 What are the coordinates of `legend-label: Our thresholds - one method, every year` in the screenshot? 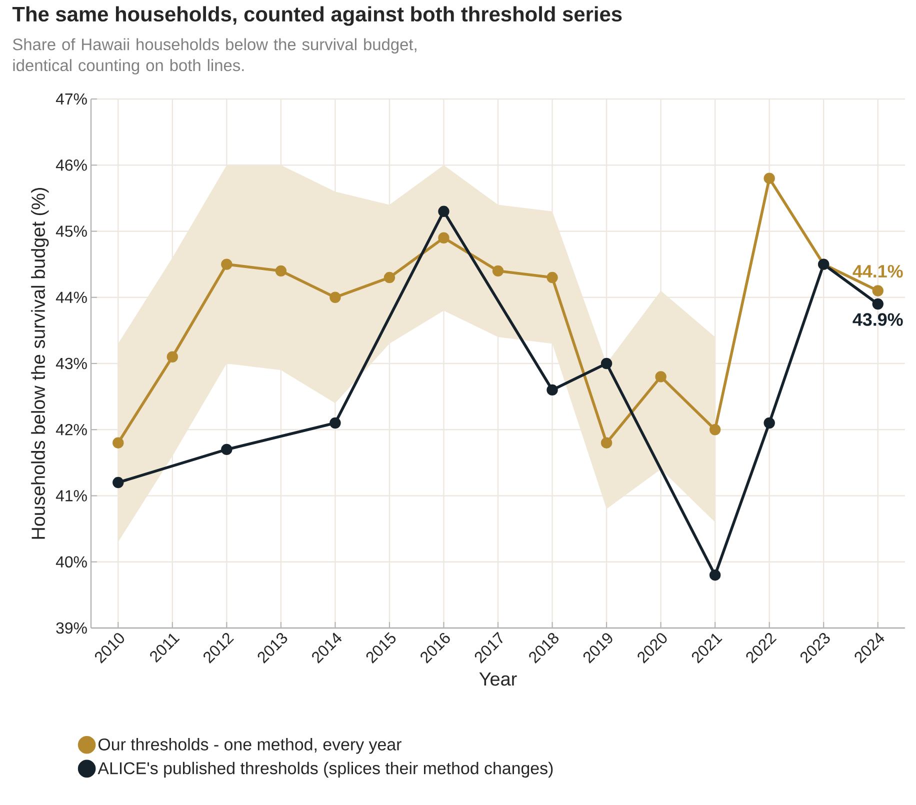 It's located at (250, 746).